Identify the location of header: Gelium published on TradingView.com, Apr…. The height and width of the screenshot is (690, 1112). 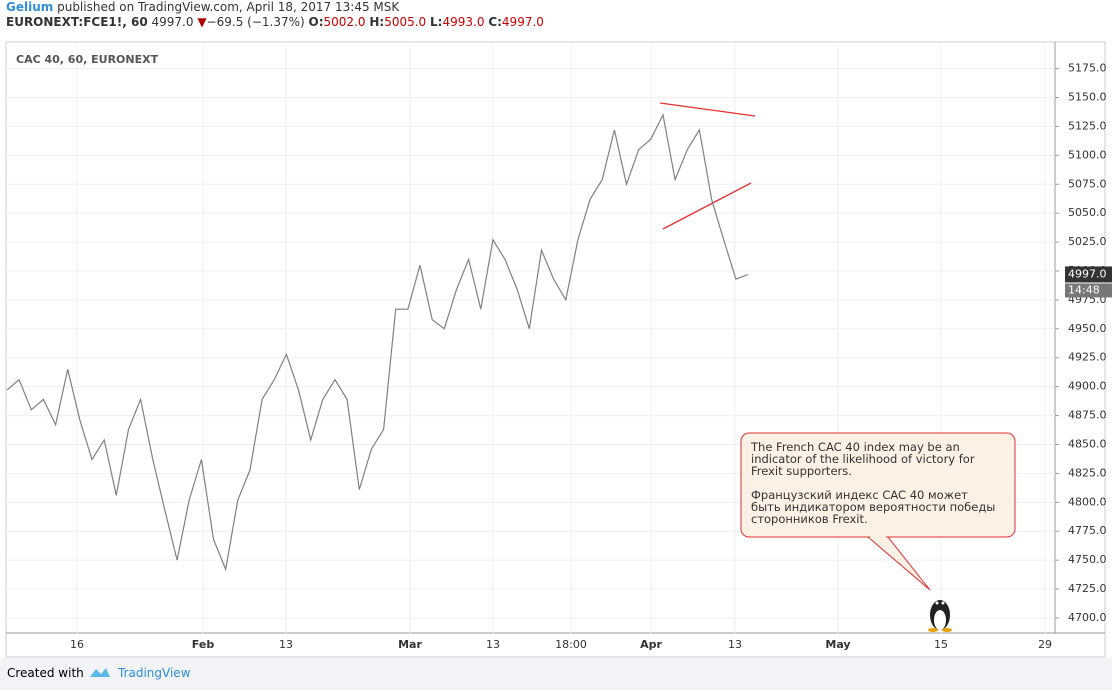
(275, 15).